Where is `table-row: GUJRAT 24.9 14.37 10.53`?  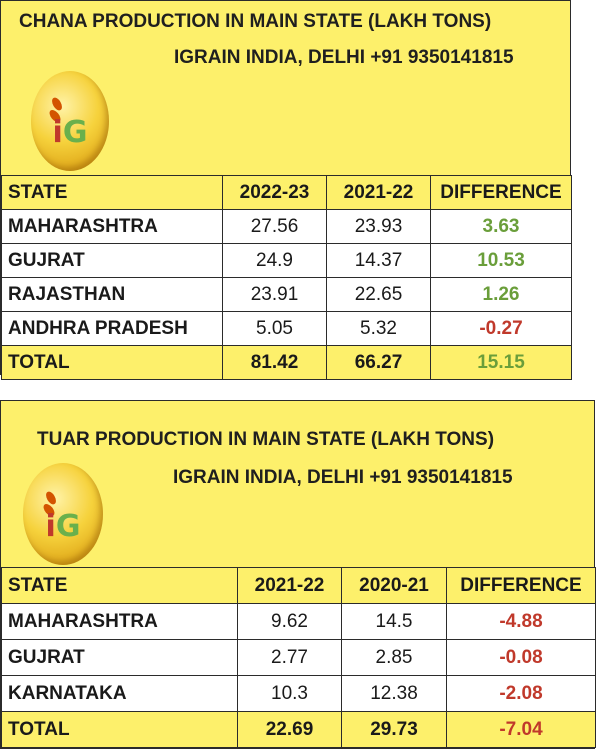
table-row: GUJRAT 24.9 14.37 10.53 is located at coordinates (286, 260).